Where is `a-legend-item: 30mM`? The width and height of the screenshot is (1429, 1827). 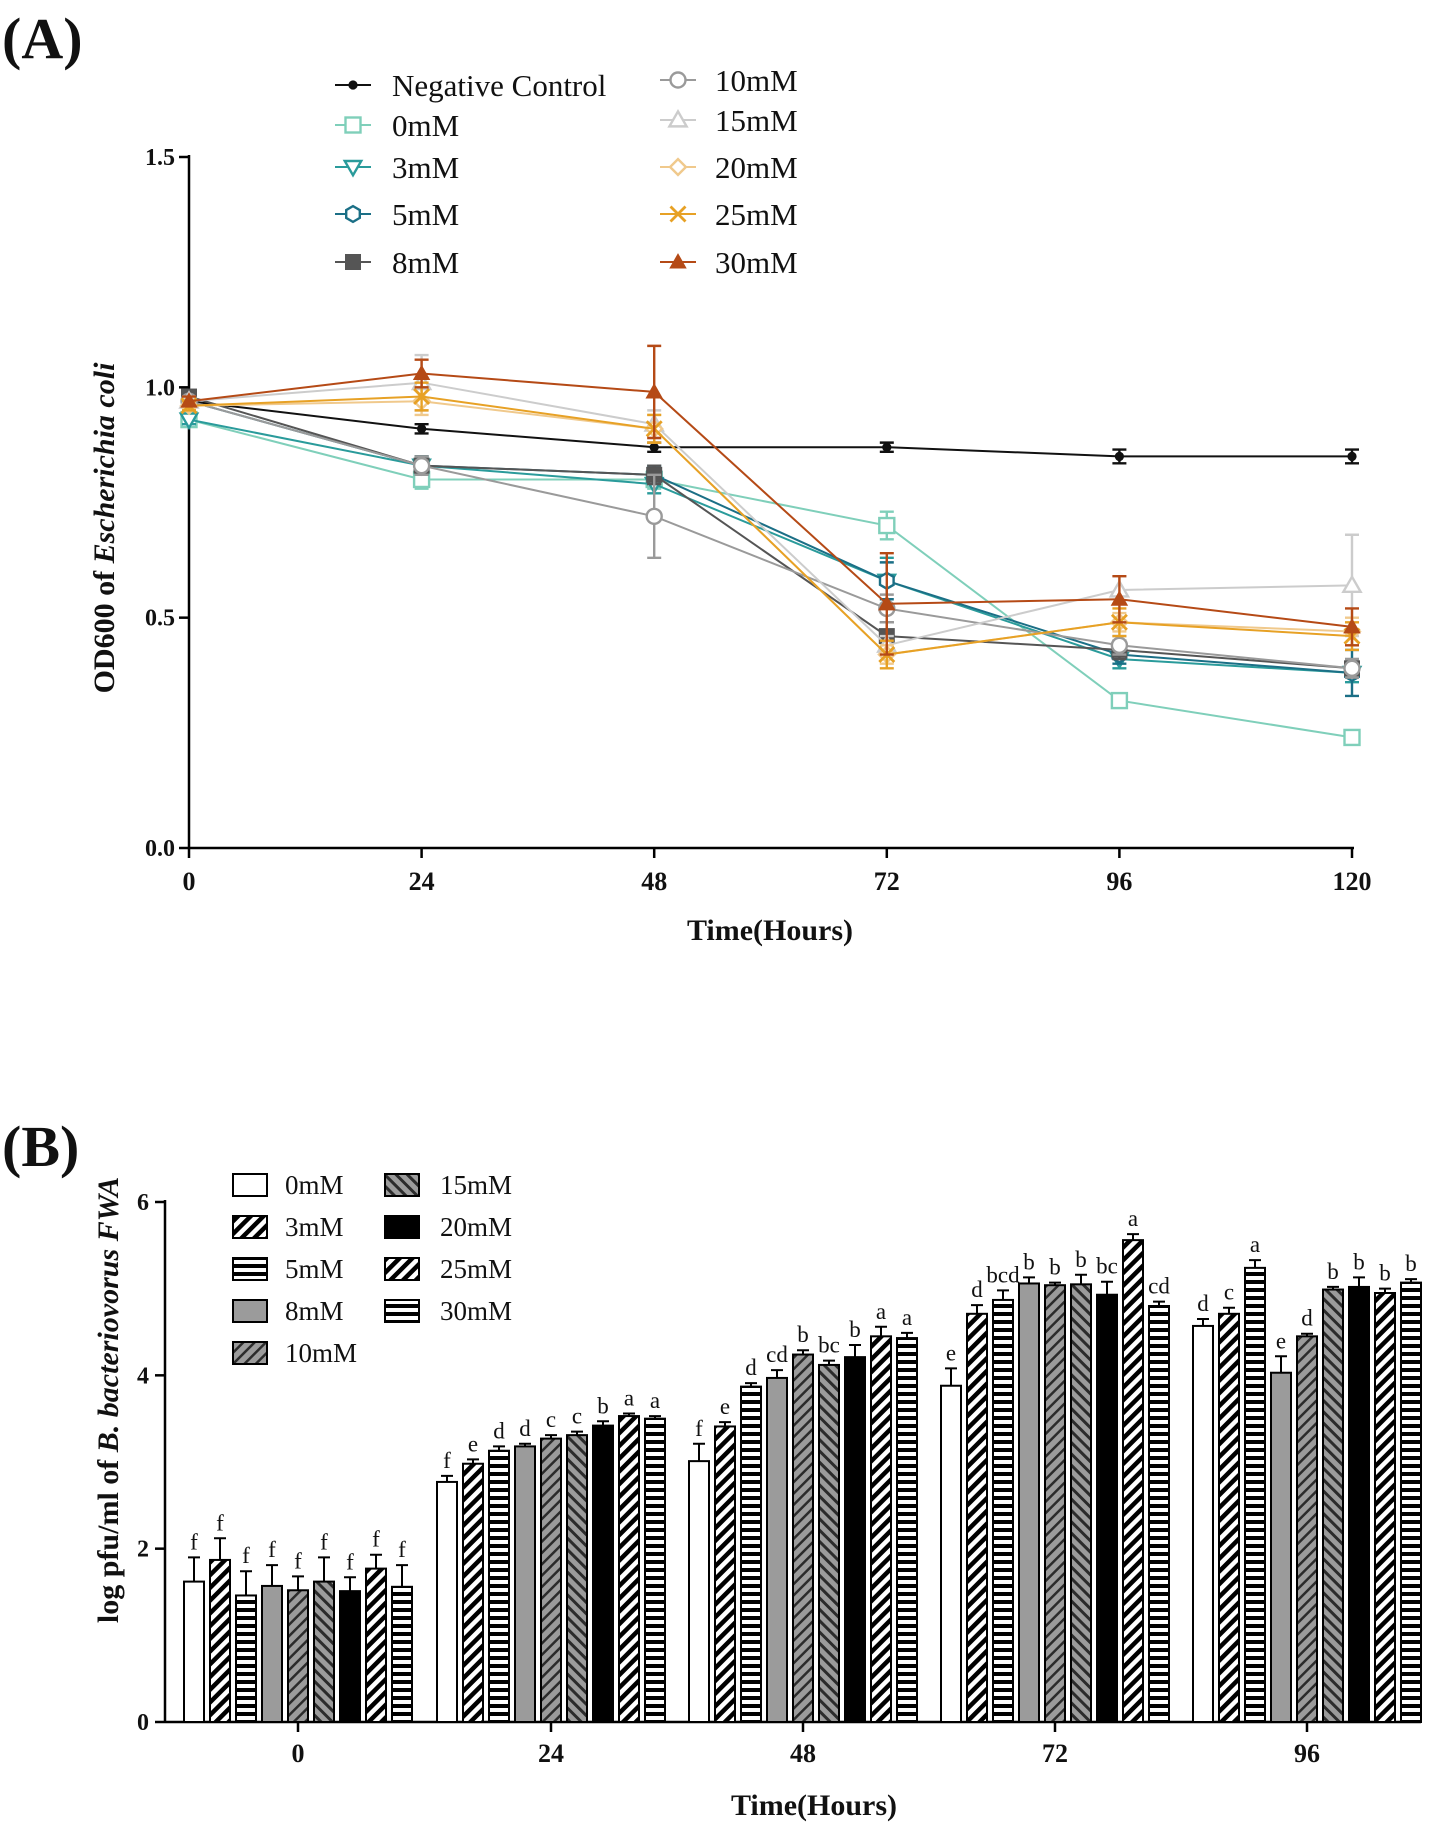 a-legend-item: 30mM is located at coordinates (729, 262).